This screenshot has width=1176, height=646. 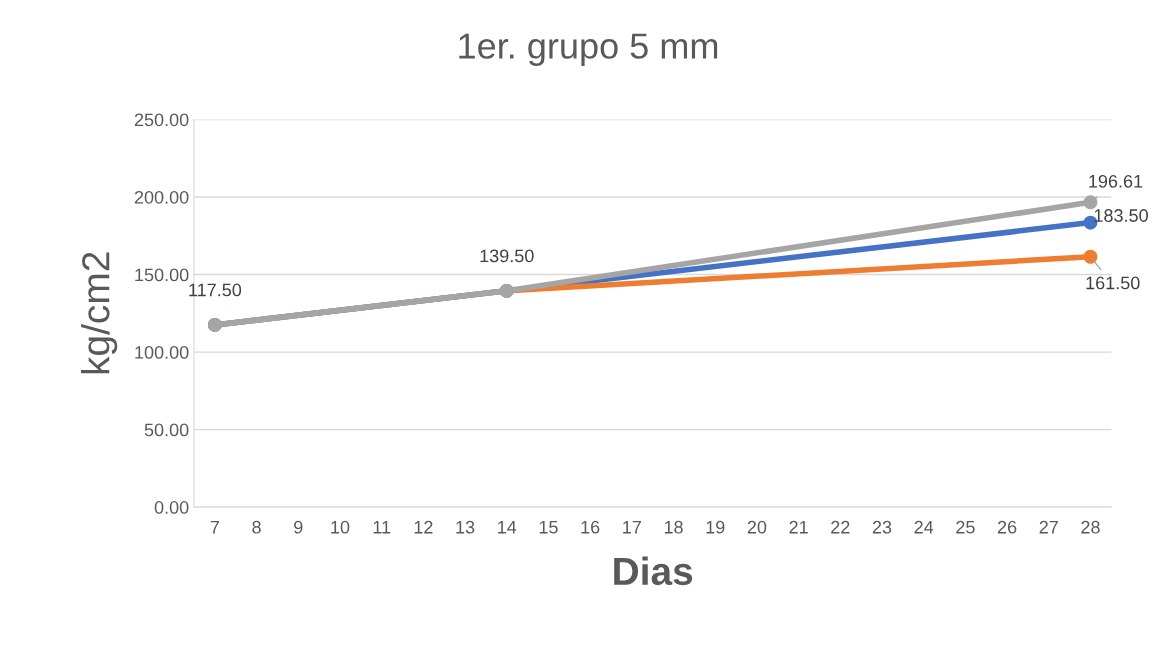 I want to click on x-tick-label: 18, so click(x=673, y=527).